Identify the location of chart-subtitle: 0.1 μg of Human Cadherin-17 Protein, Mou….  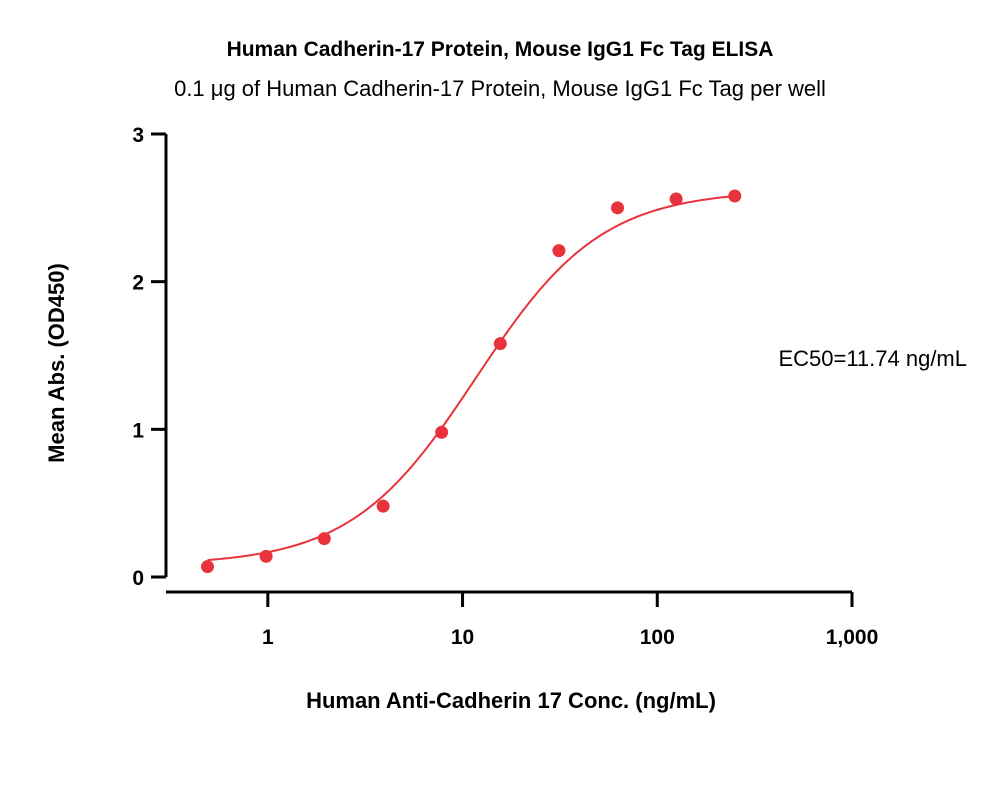
(500, 88).